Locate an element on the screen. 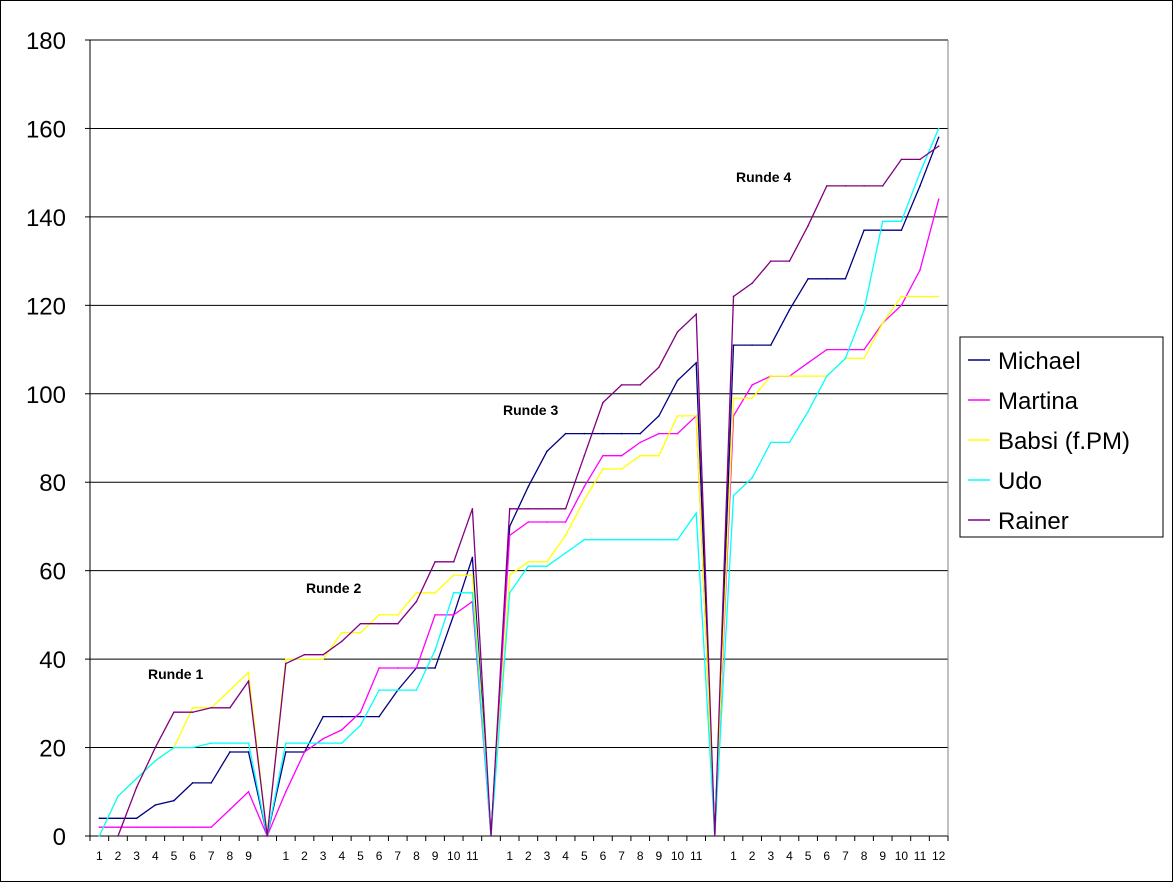  x-tick-label: 11 is located at coordinates (696, 856).